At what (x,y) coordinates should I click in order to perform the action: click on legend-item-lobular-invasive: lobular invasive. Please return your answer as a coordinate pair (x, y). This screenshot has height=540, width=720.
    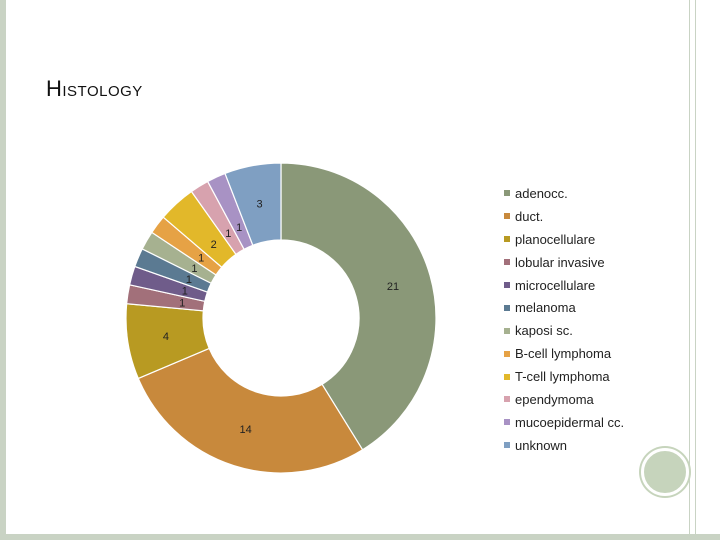
    Looking at the image, I should click on (564, 262).